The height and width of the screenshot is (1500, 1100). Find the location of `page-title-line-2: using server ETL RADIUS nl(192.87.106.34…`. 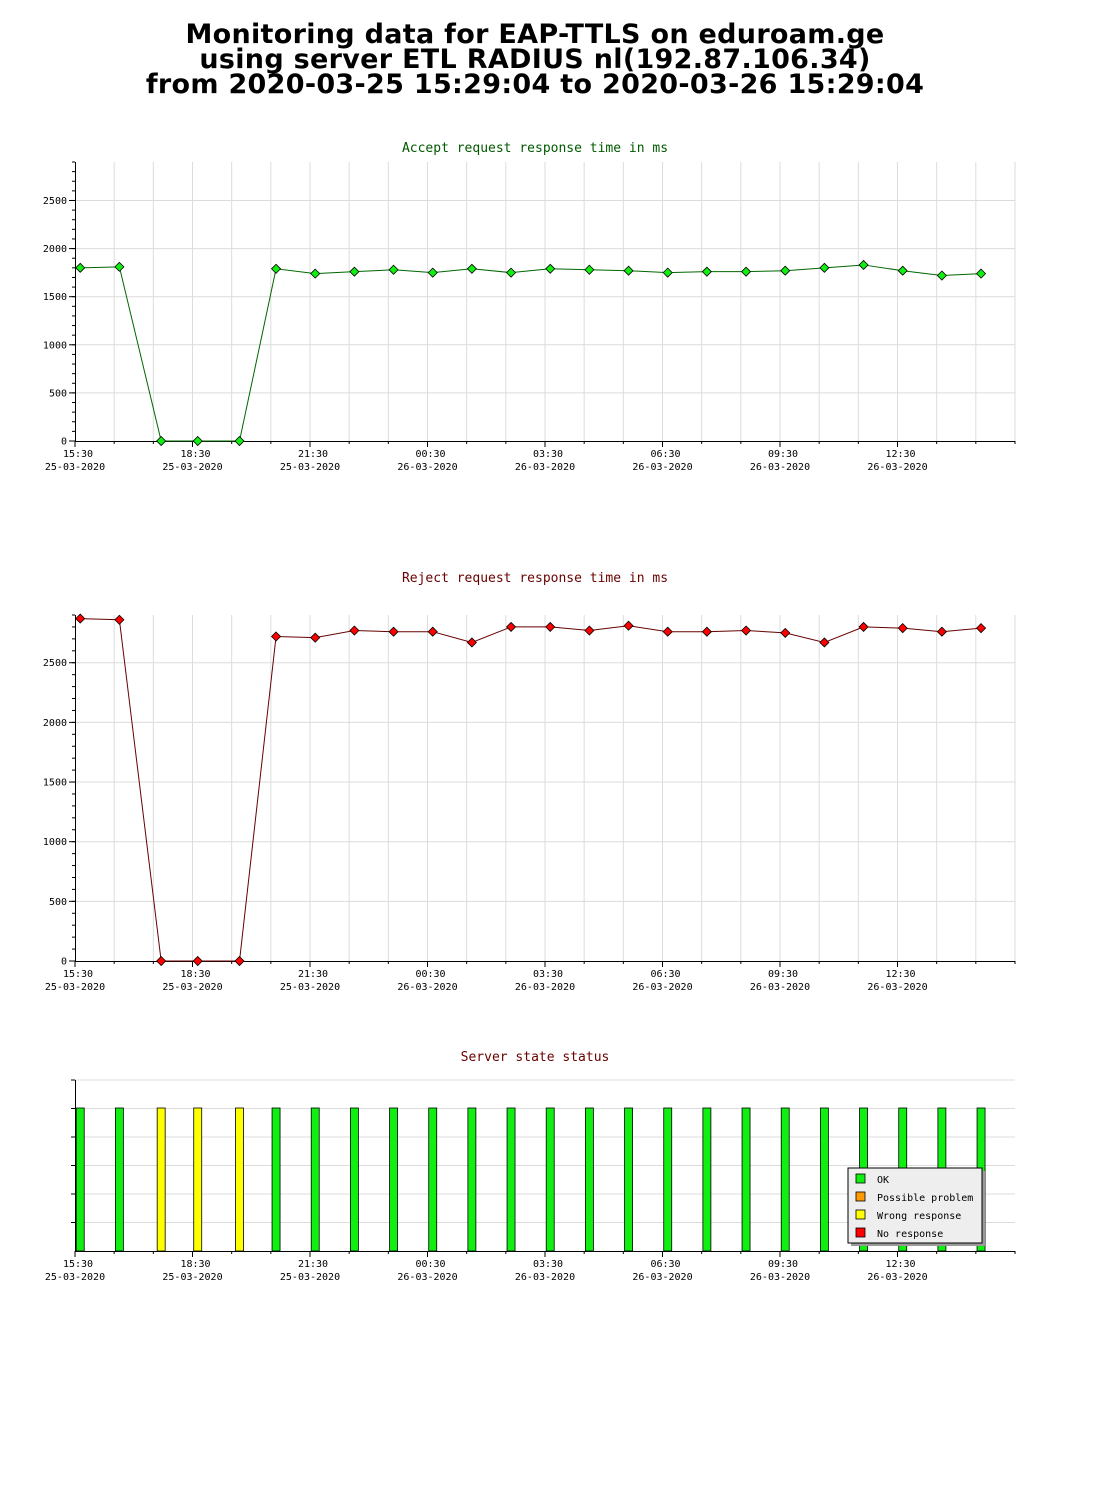

page-title-line-2: using server ETL RADIUS nl(192.87.106.34… is located at coordinates (535, 59).